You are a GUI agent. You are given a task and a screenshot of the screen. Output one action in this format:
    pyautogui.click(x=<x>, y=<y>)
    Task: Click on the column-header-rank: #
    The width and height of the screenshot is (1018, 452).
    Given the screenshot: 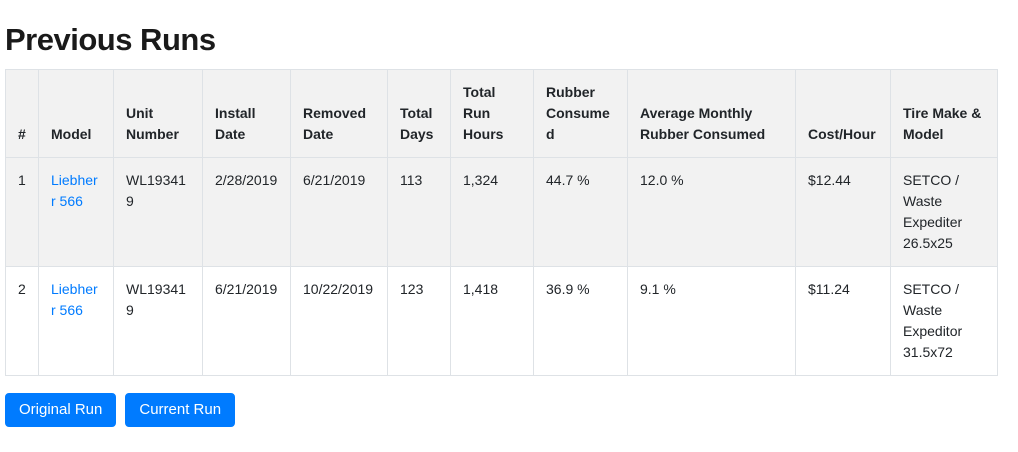 What is the action you would take?
    pyautogui.click(x=22, y=113)
    